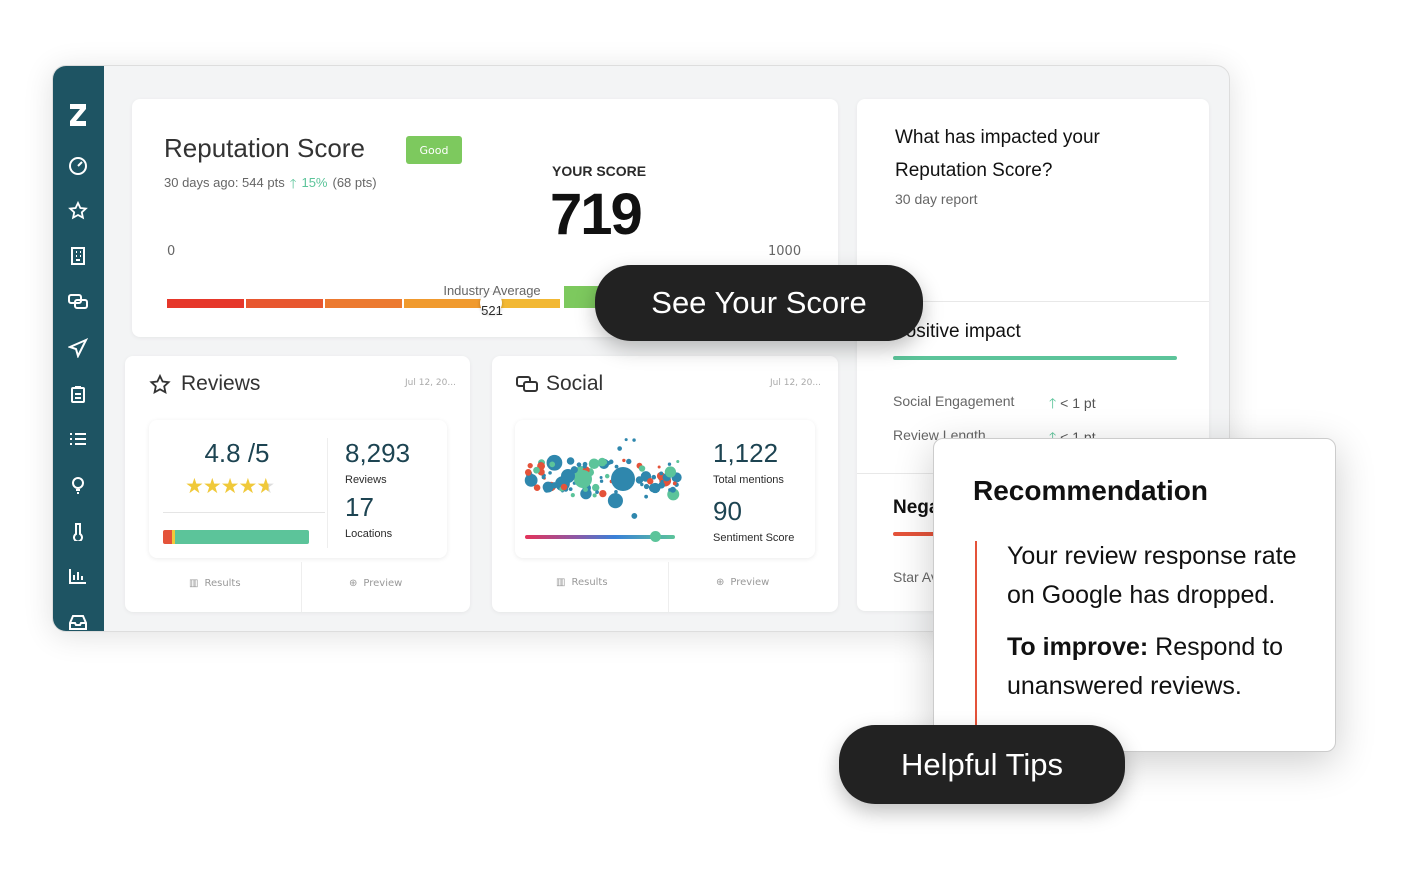  What do you see at coordinates (1035, 358) in the screenshot?
I see `positive-bar` at bounding box center [1035, 358].